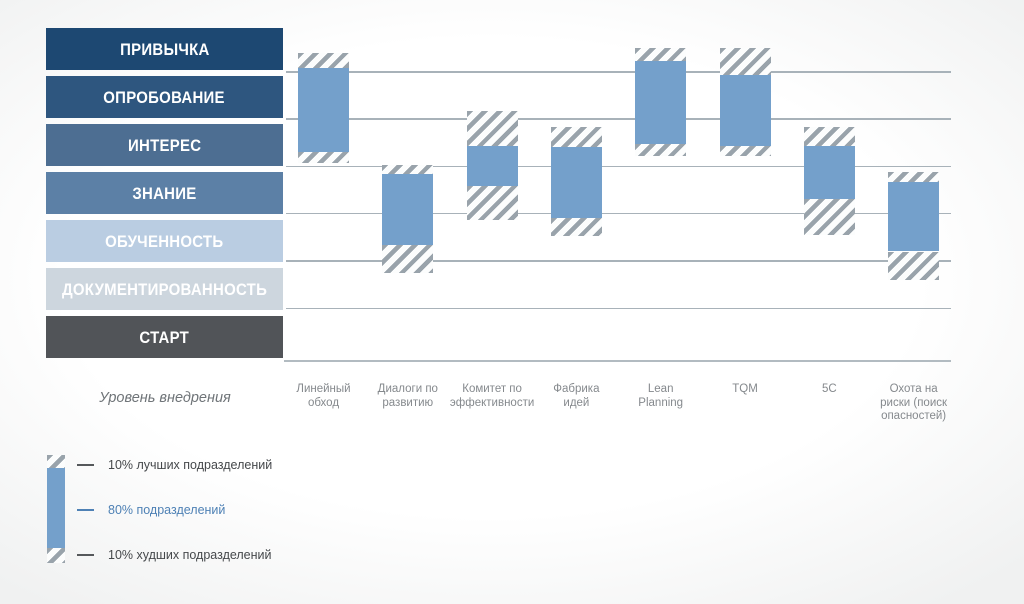 The height and width of the screenshot is (604, 1024). I want to click on level-band-5: ОБУЧЕННОСТЬ, so click(164, 241).